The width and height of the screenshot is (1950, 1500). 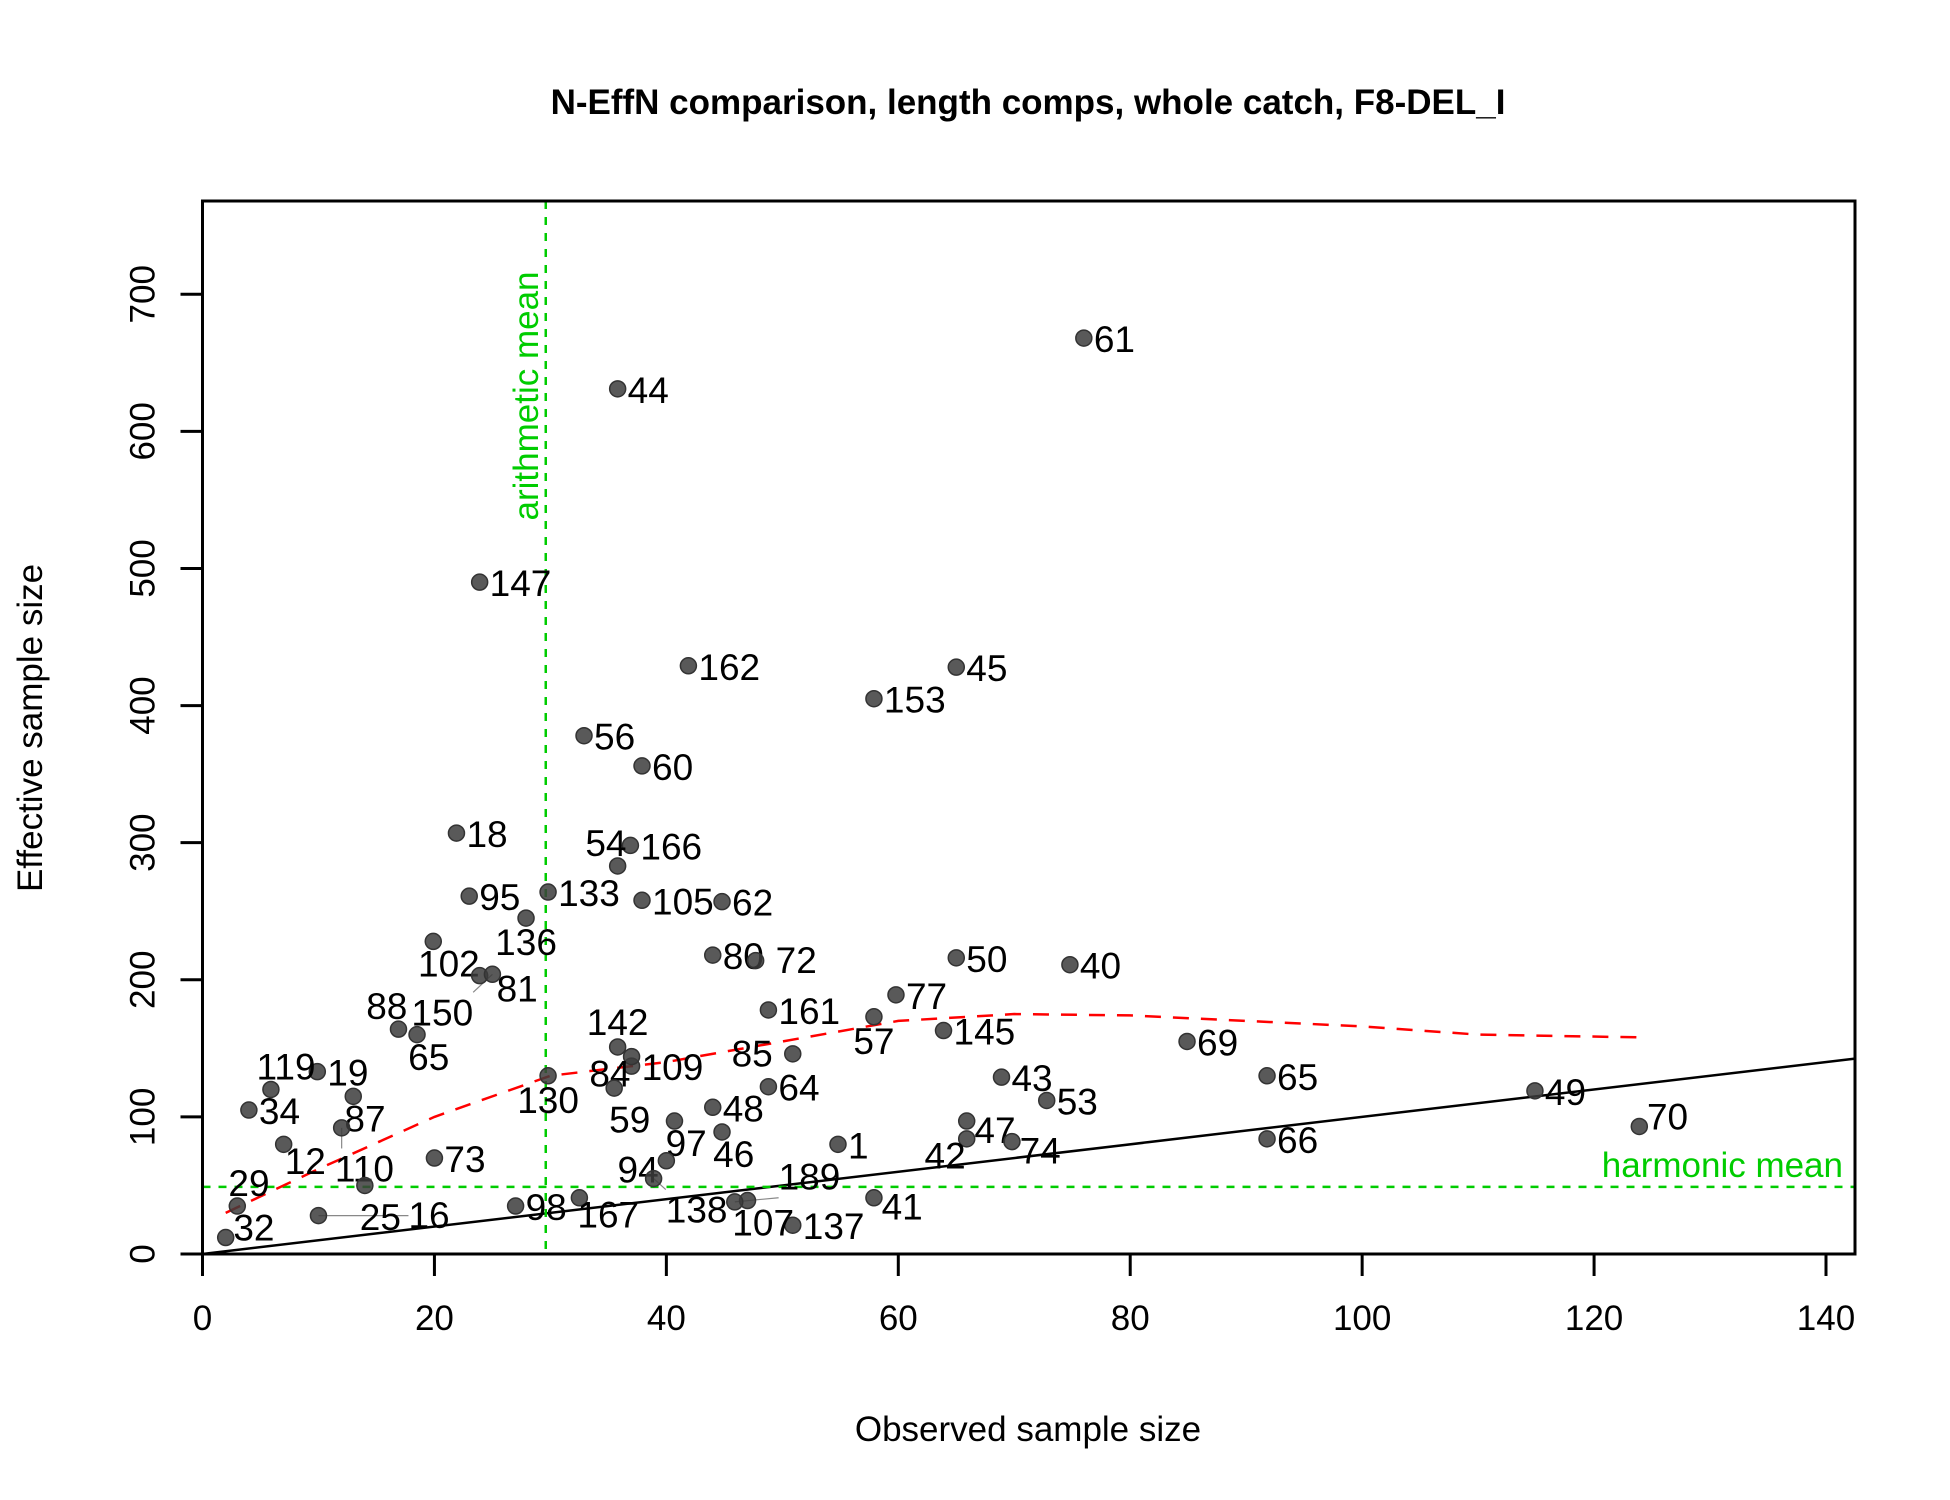 I want to click on point-label: 145, so click(x=985, y=1032).